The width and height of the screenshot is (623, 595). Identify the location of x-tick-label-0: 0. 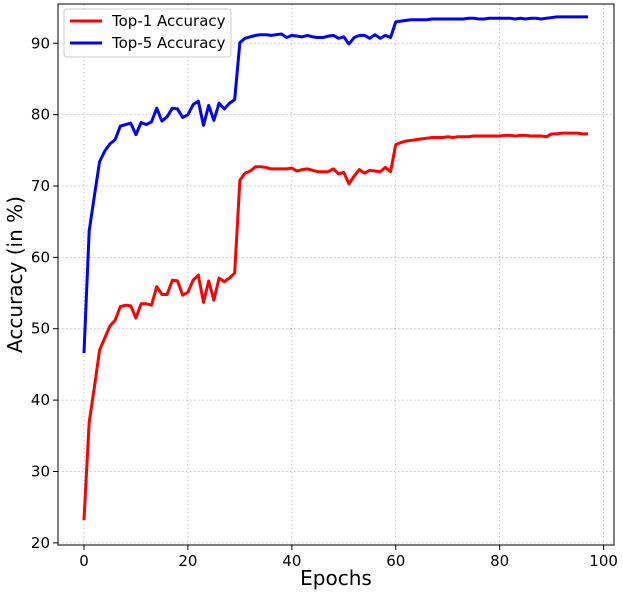
(84, 561).